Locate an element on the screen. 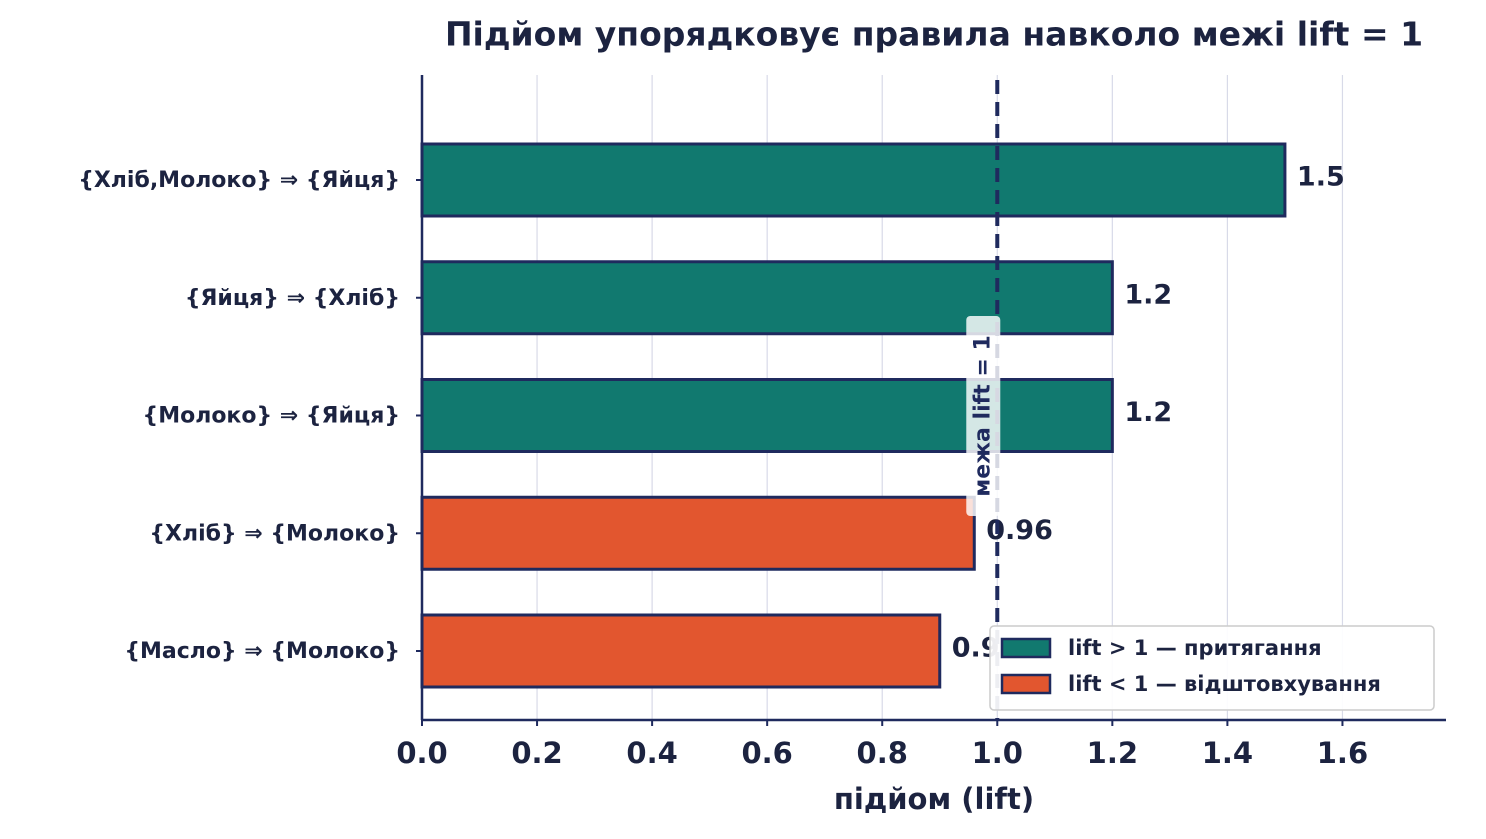  legend-label: lift < 1 — відштовхування is located at coordinates (1224, 684).